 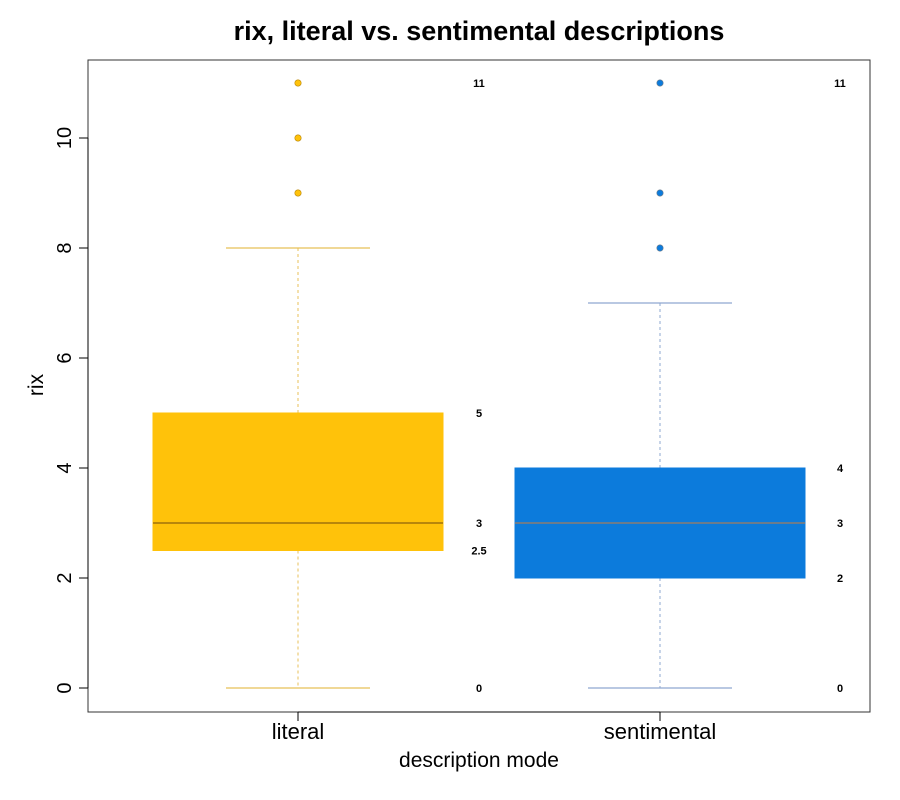 I want to click on sentimental-stat-label-4: 0, so click(x=840, y=689).